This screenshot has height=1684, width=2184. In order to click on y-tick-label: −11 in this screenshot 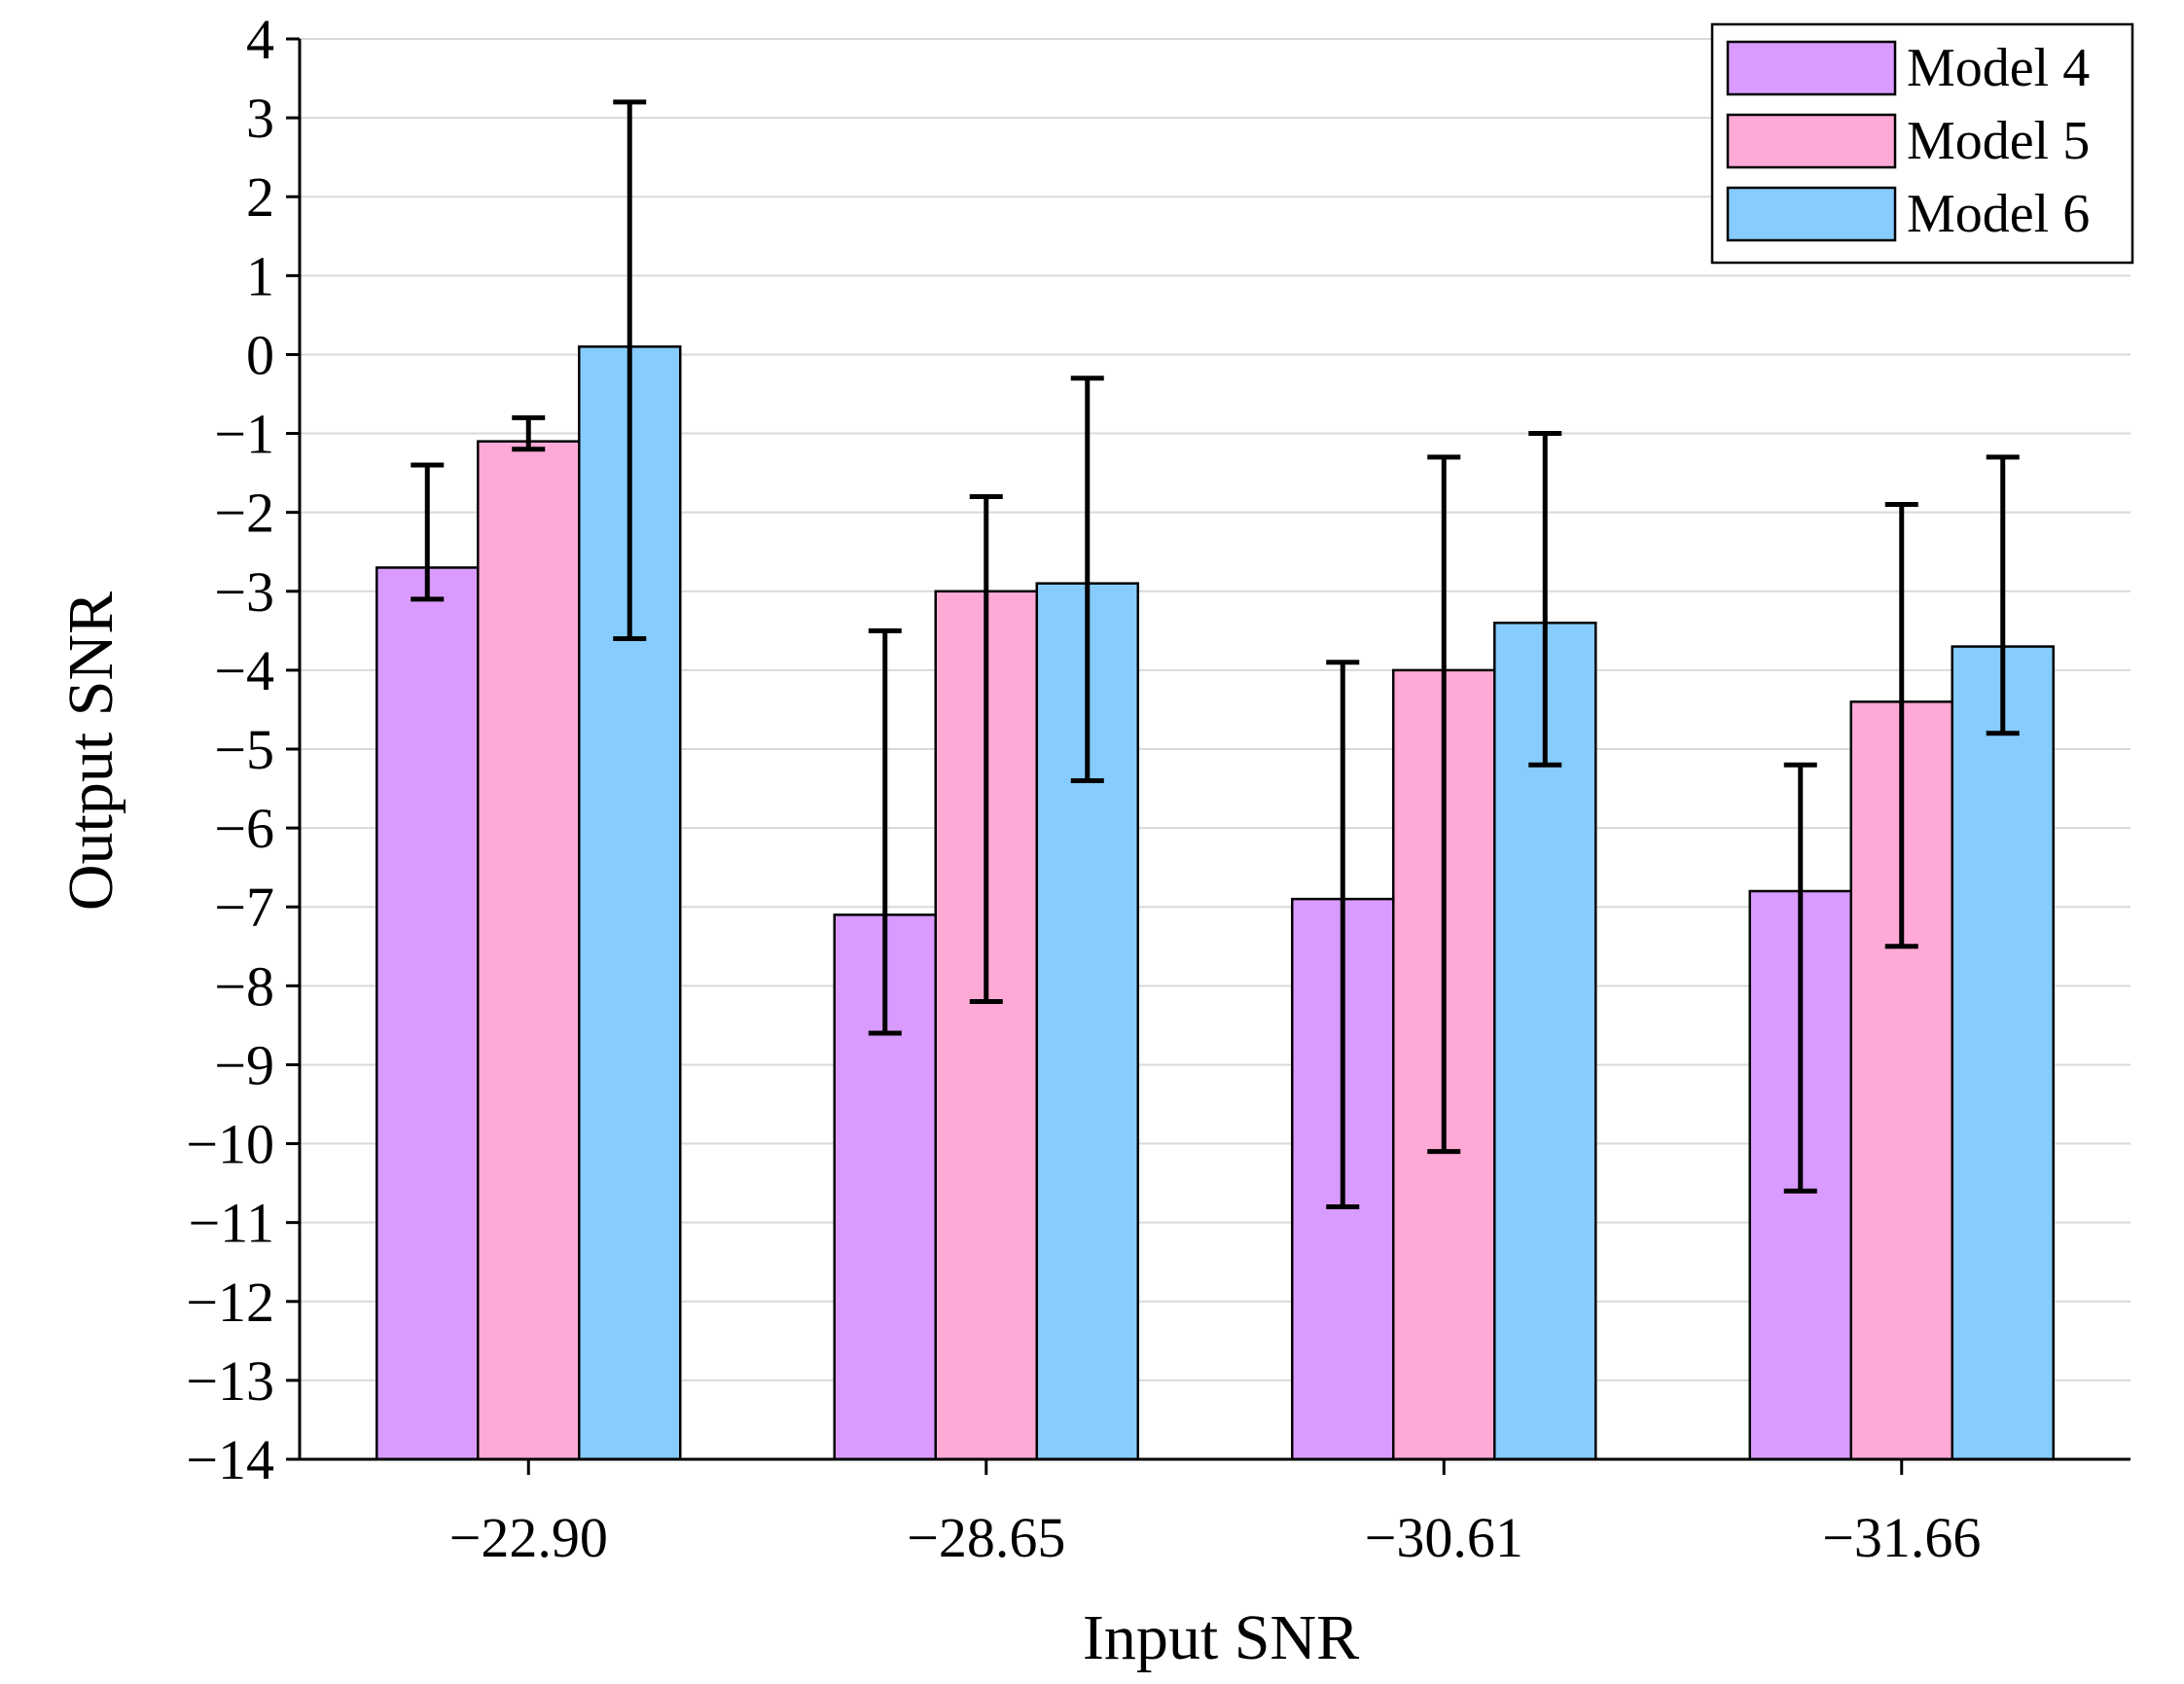, I will do `click(231, 1223)`.